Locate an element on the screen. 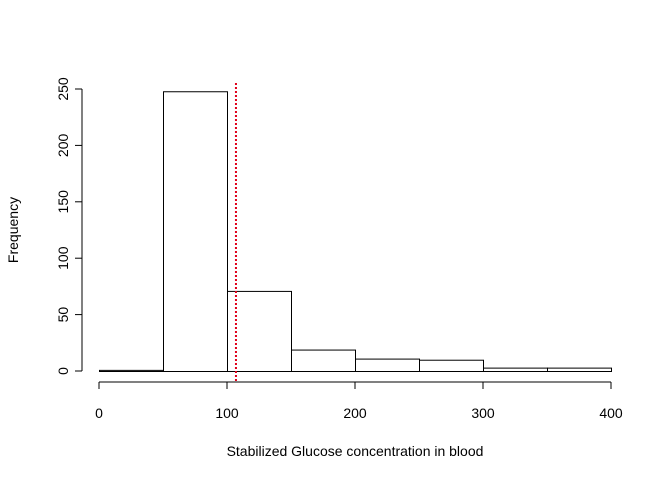 The height and width of the screenshot is (480, 672). y-tick-label: 0 is located at coordinates (63, 371).